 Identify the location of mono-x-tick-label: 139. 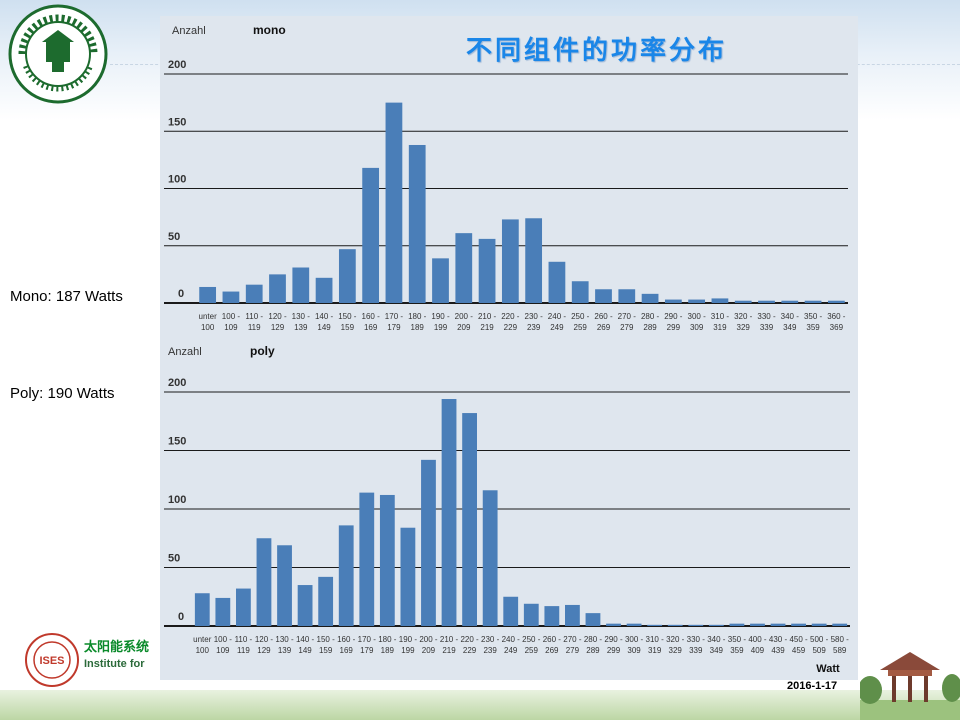
(301, 327).